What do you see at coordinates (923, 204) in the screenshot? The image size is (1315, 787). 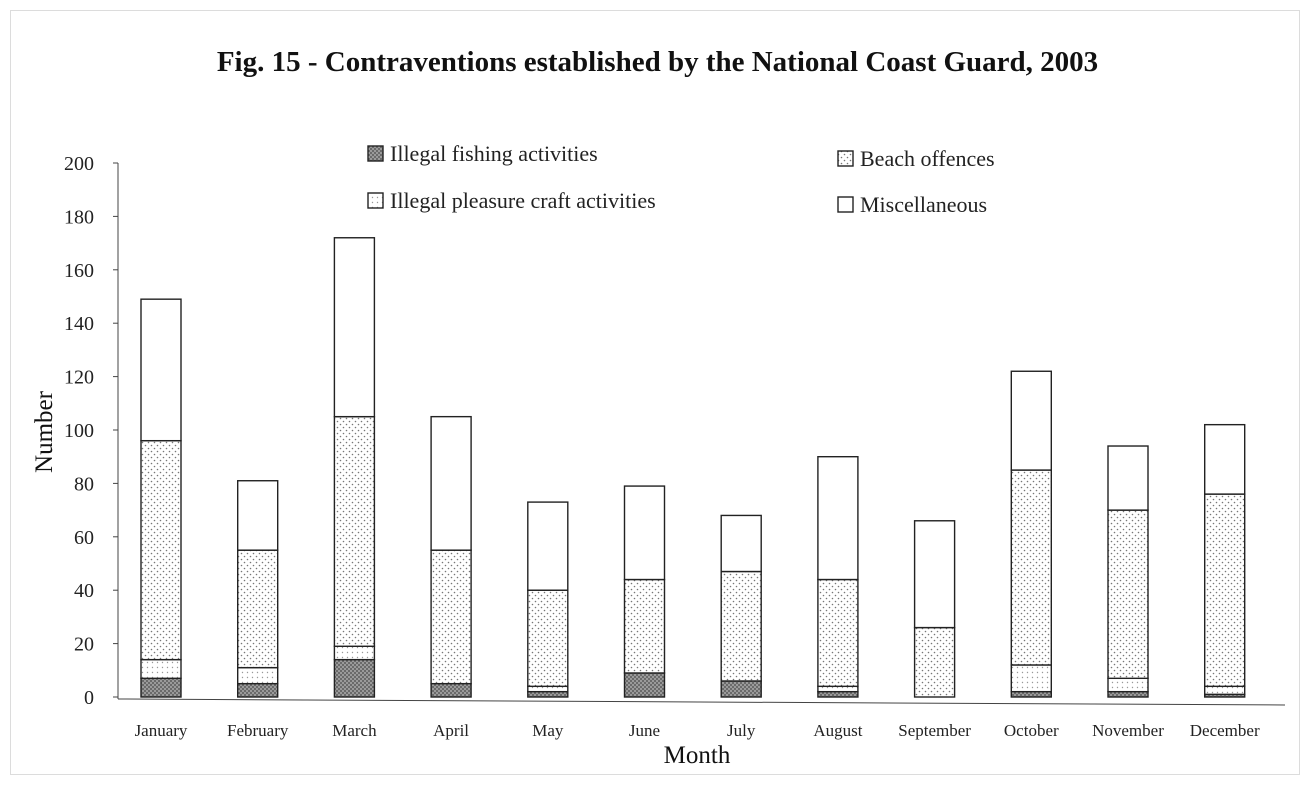 I see `legend-label: Miscellaneous` at bounding box center [923, 204].